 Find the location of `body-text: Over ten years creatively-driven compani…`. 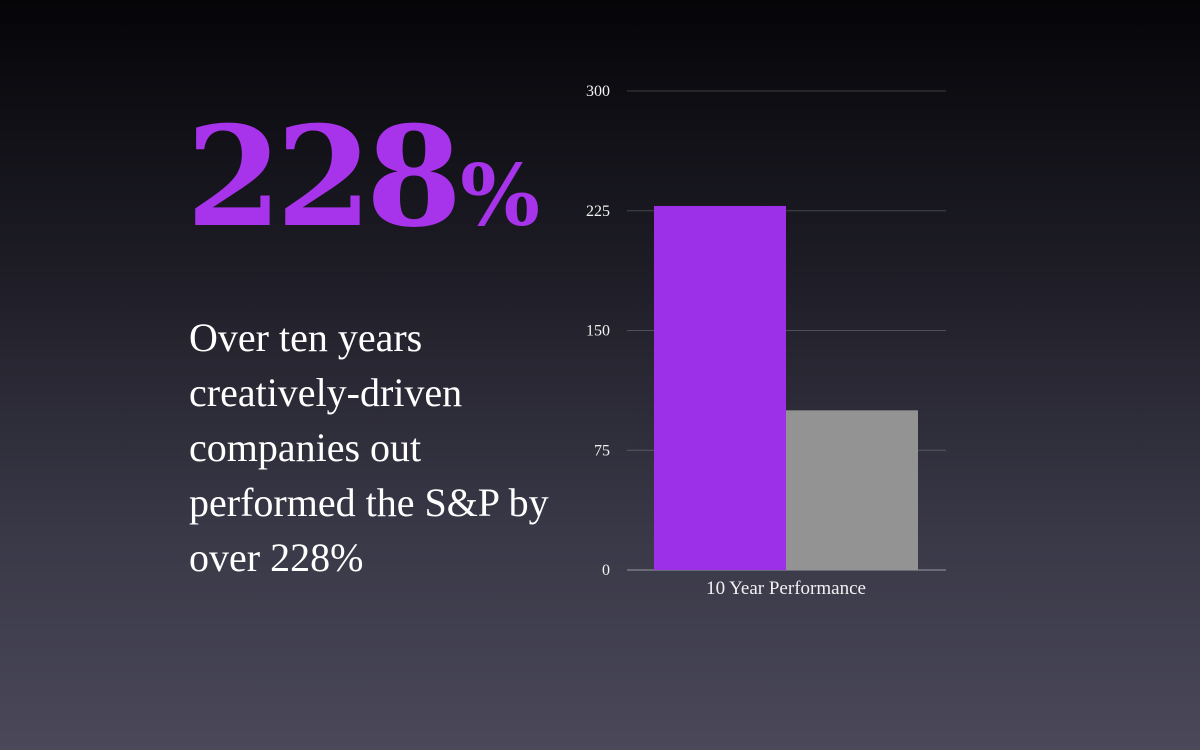

body-text: Over ten years creatively-driven compani… is located at coordinates (369, 447).